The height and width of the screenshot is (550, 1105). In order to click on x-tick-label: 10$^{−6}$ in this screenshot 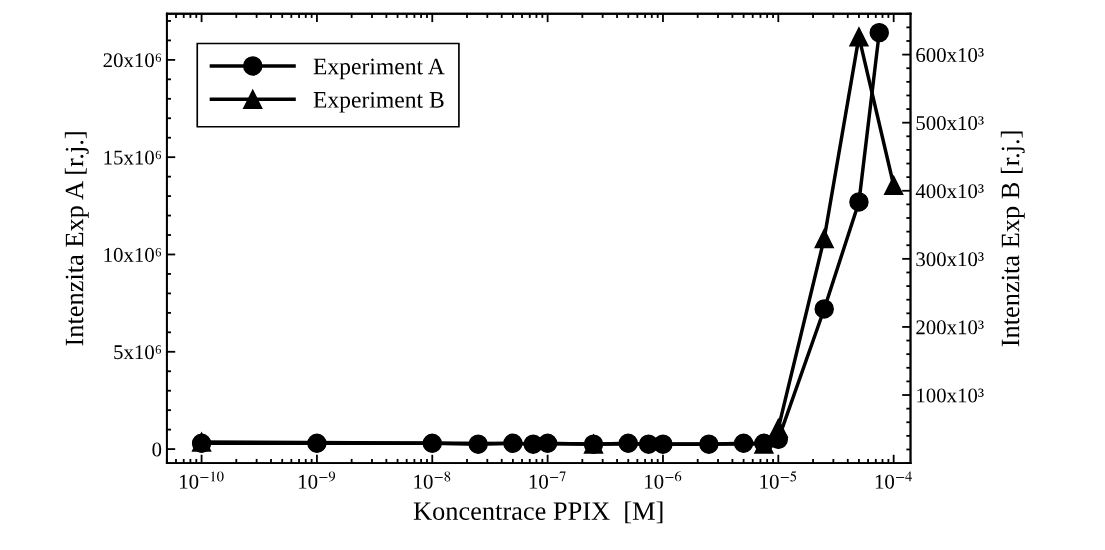, I will do `click(663, 480)`.